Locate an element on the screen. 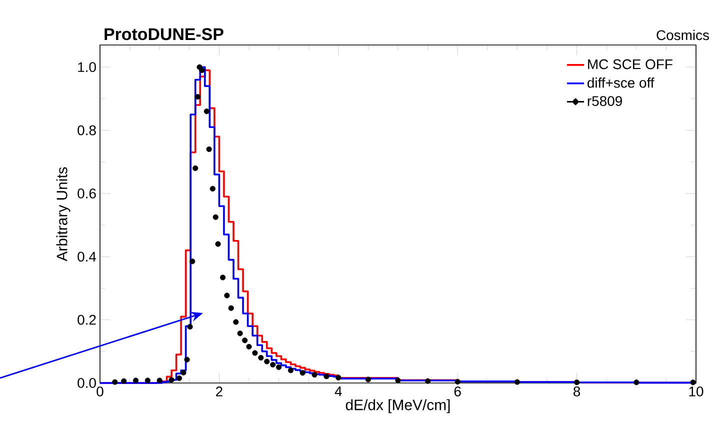 The width and height of the screenshot is (715, 432). legend-label: diff+sce off is located at coordinates (621, 83).